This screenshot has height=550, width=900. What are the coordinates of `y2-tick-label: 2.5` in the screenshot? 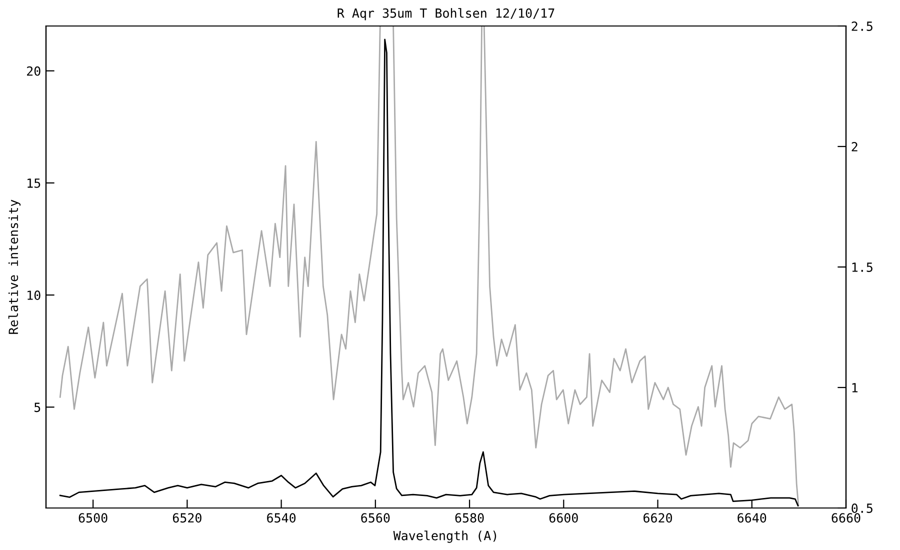 It's located at (862, 26).